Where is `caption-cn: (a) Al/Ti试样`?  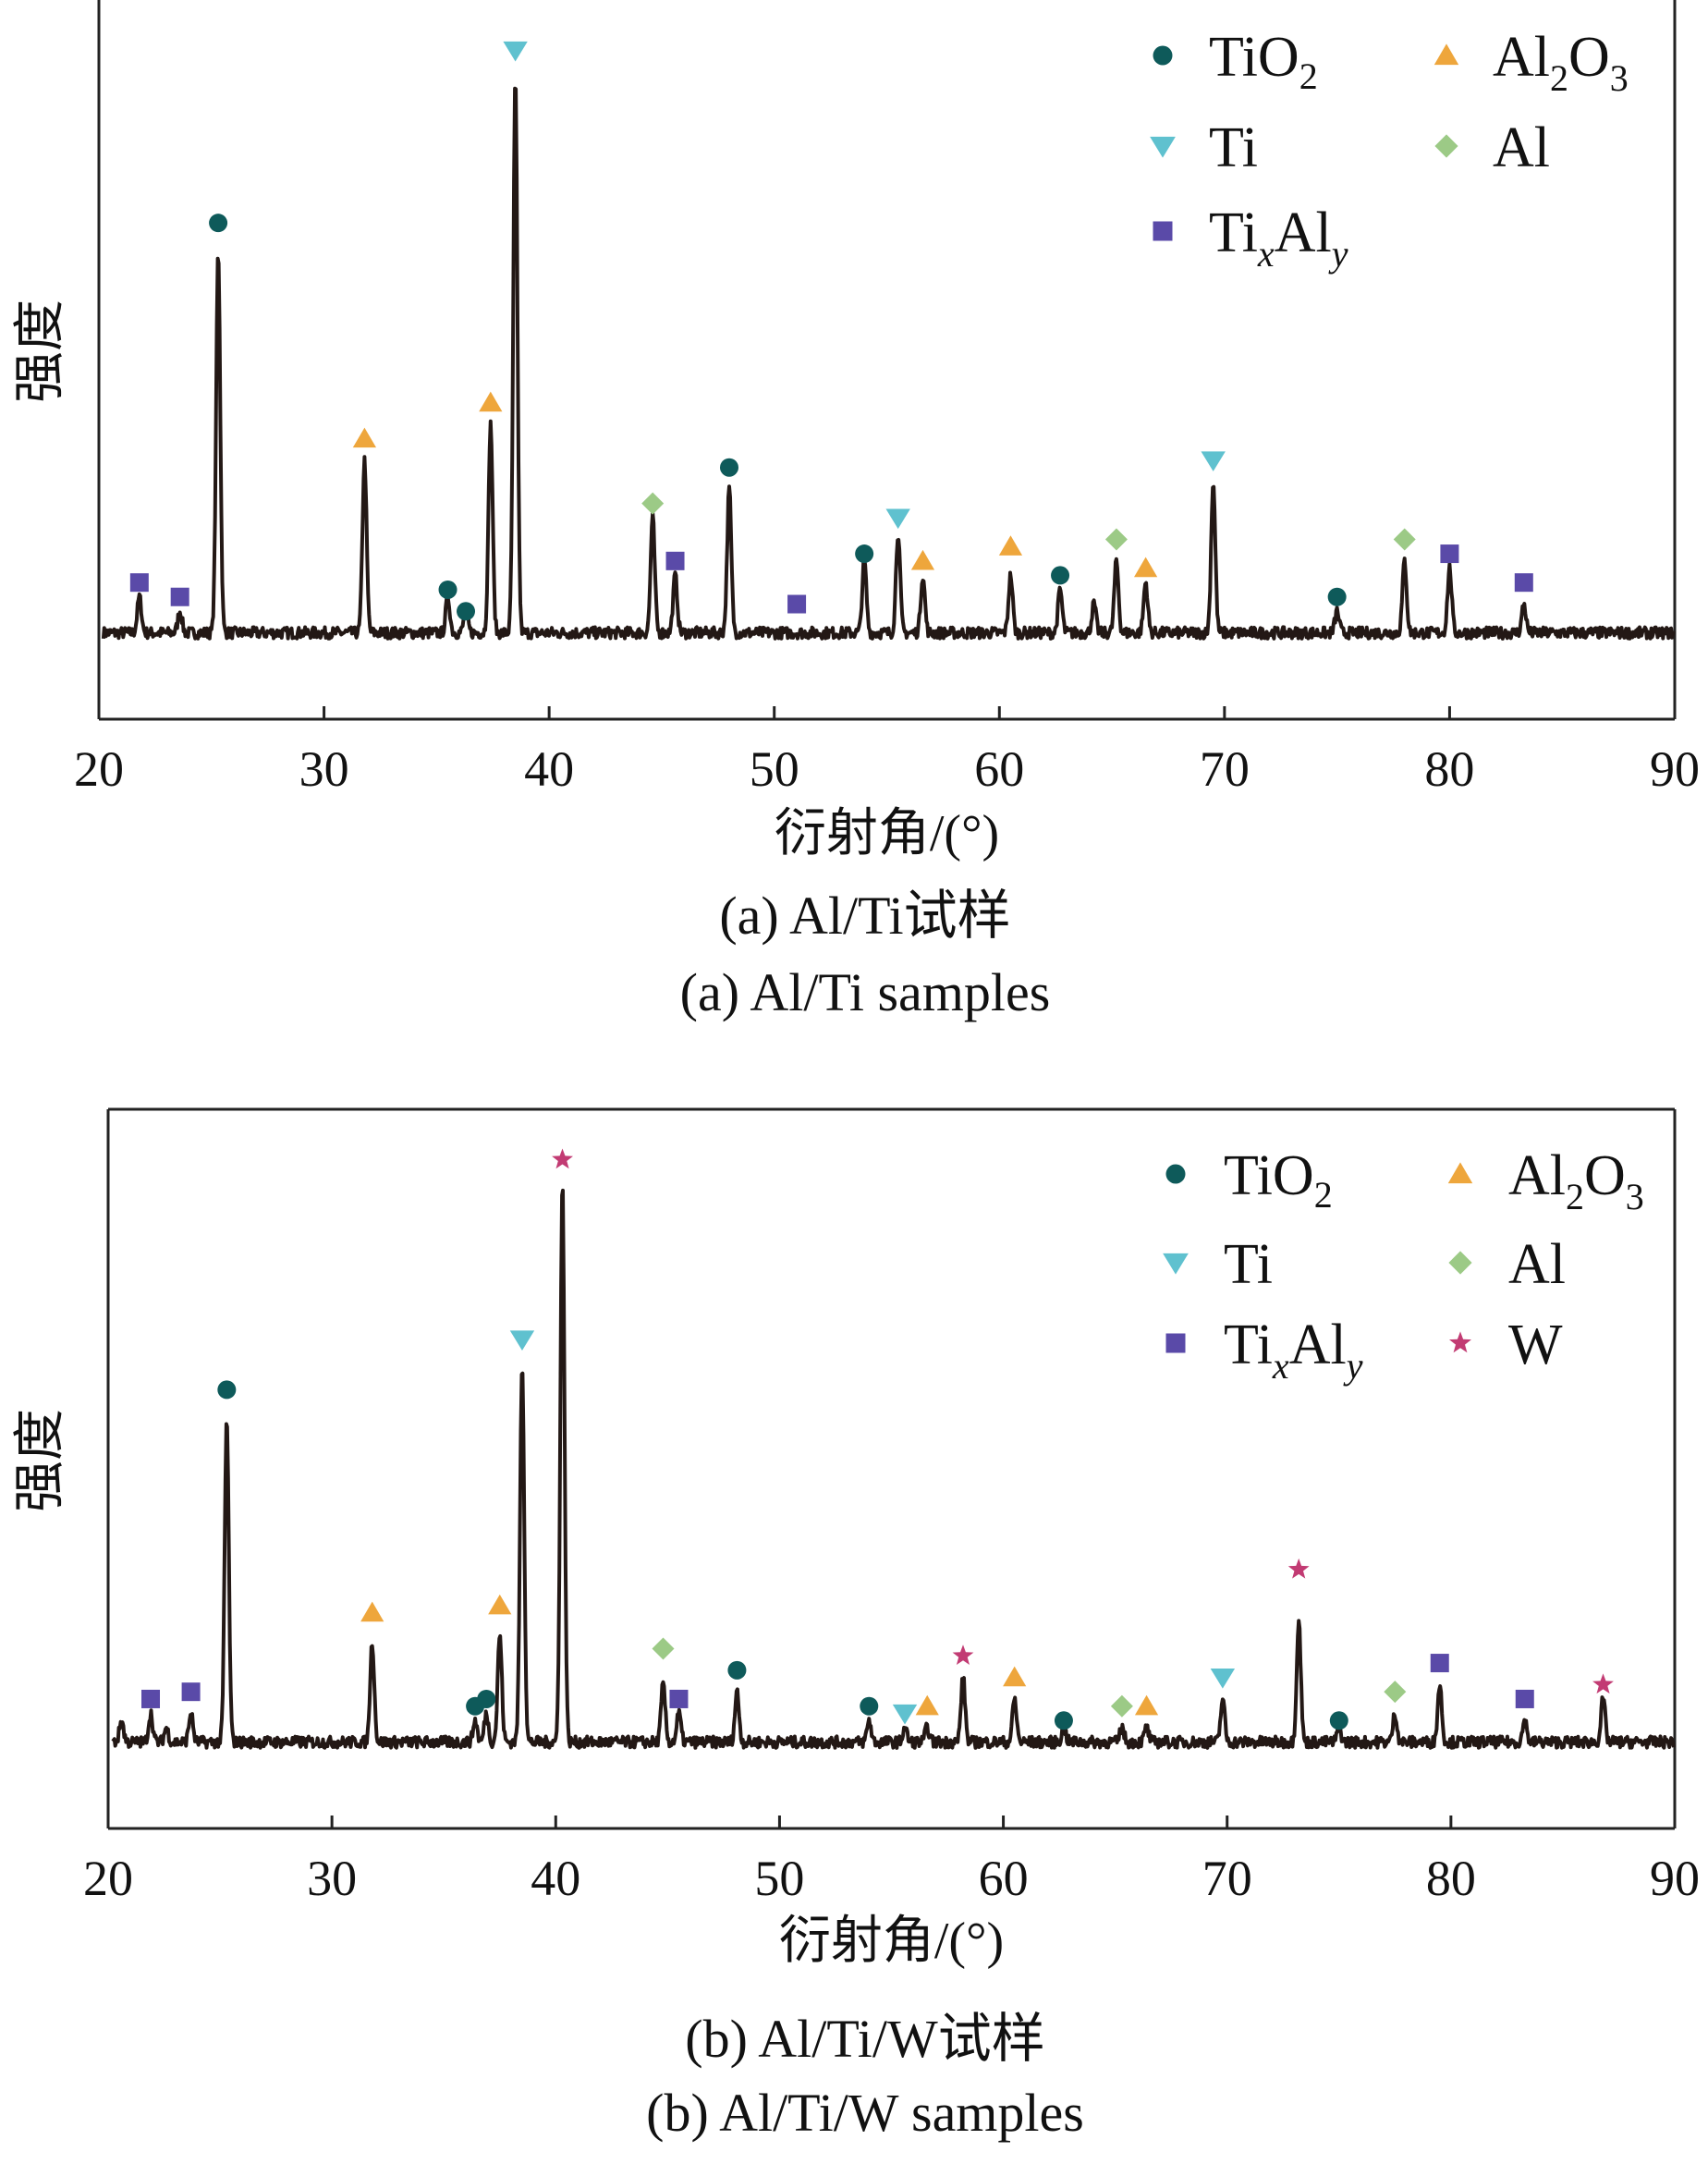
caption-cn: (a) Al/Ti试样 is located at coordinates (864, 916).